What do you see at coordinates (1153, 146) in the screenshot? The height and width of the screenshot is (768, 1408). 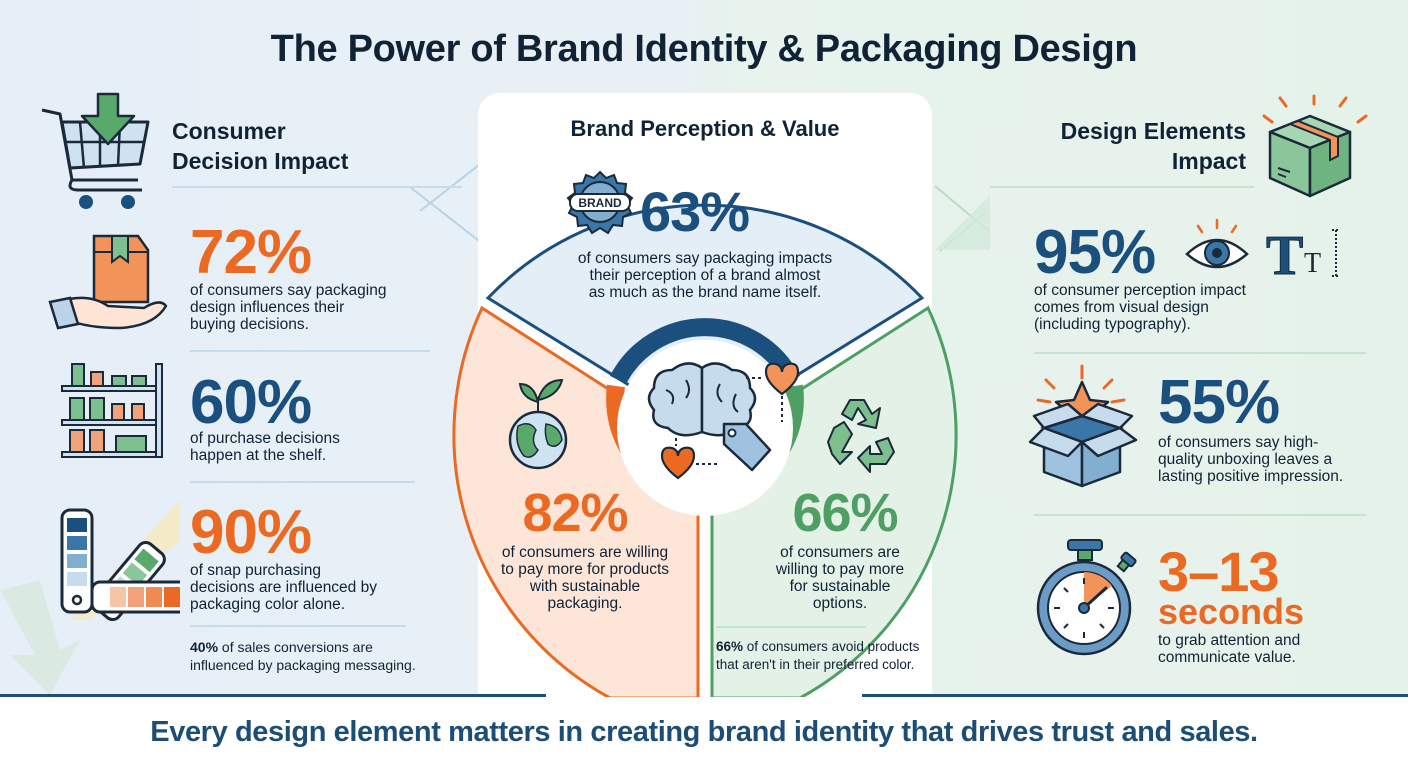 I see `right-section-title: Design Elements Impact` at bounding box center [1153, 146].